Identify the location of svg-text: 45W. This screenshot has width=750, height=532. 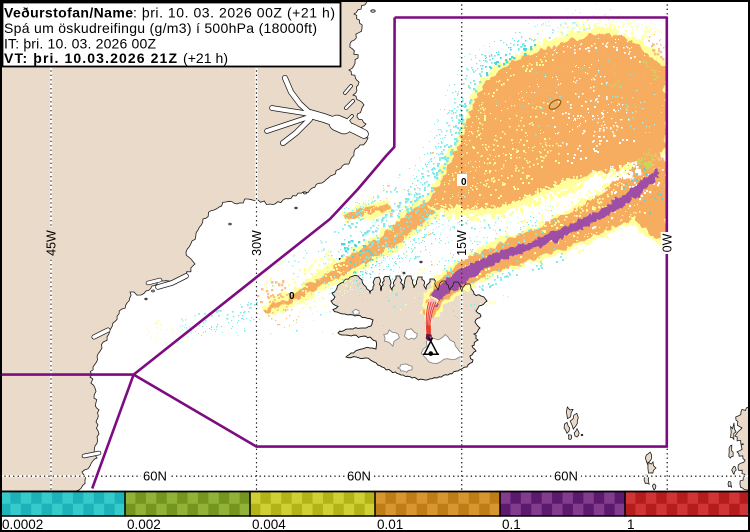
(51, 243).